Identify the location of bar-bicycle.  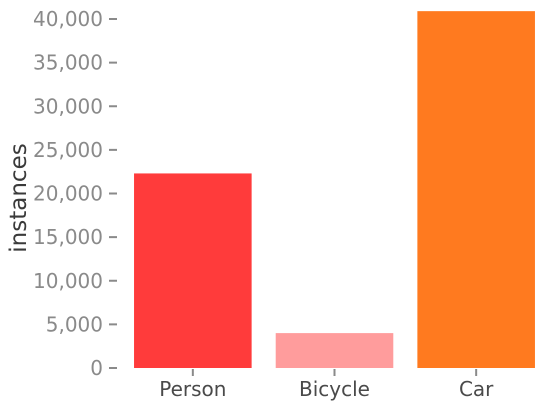
(334, 350).